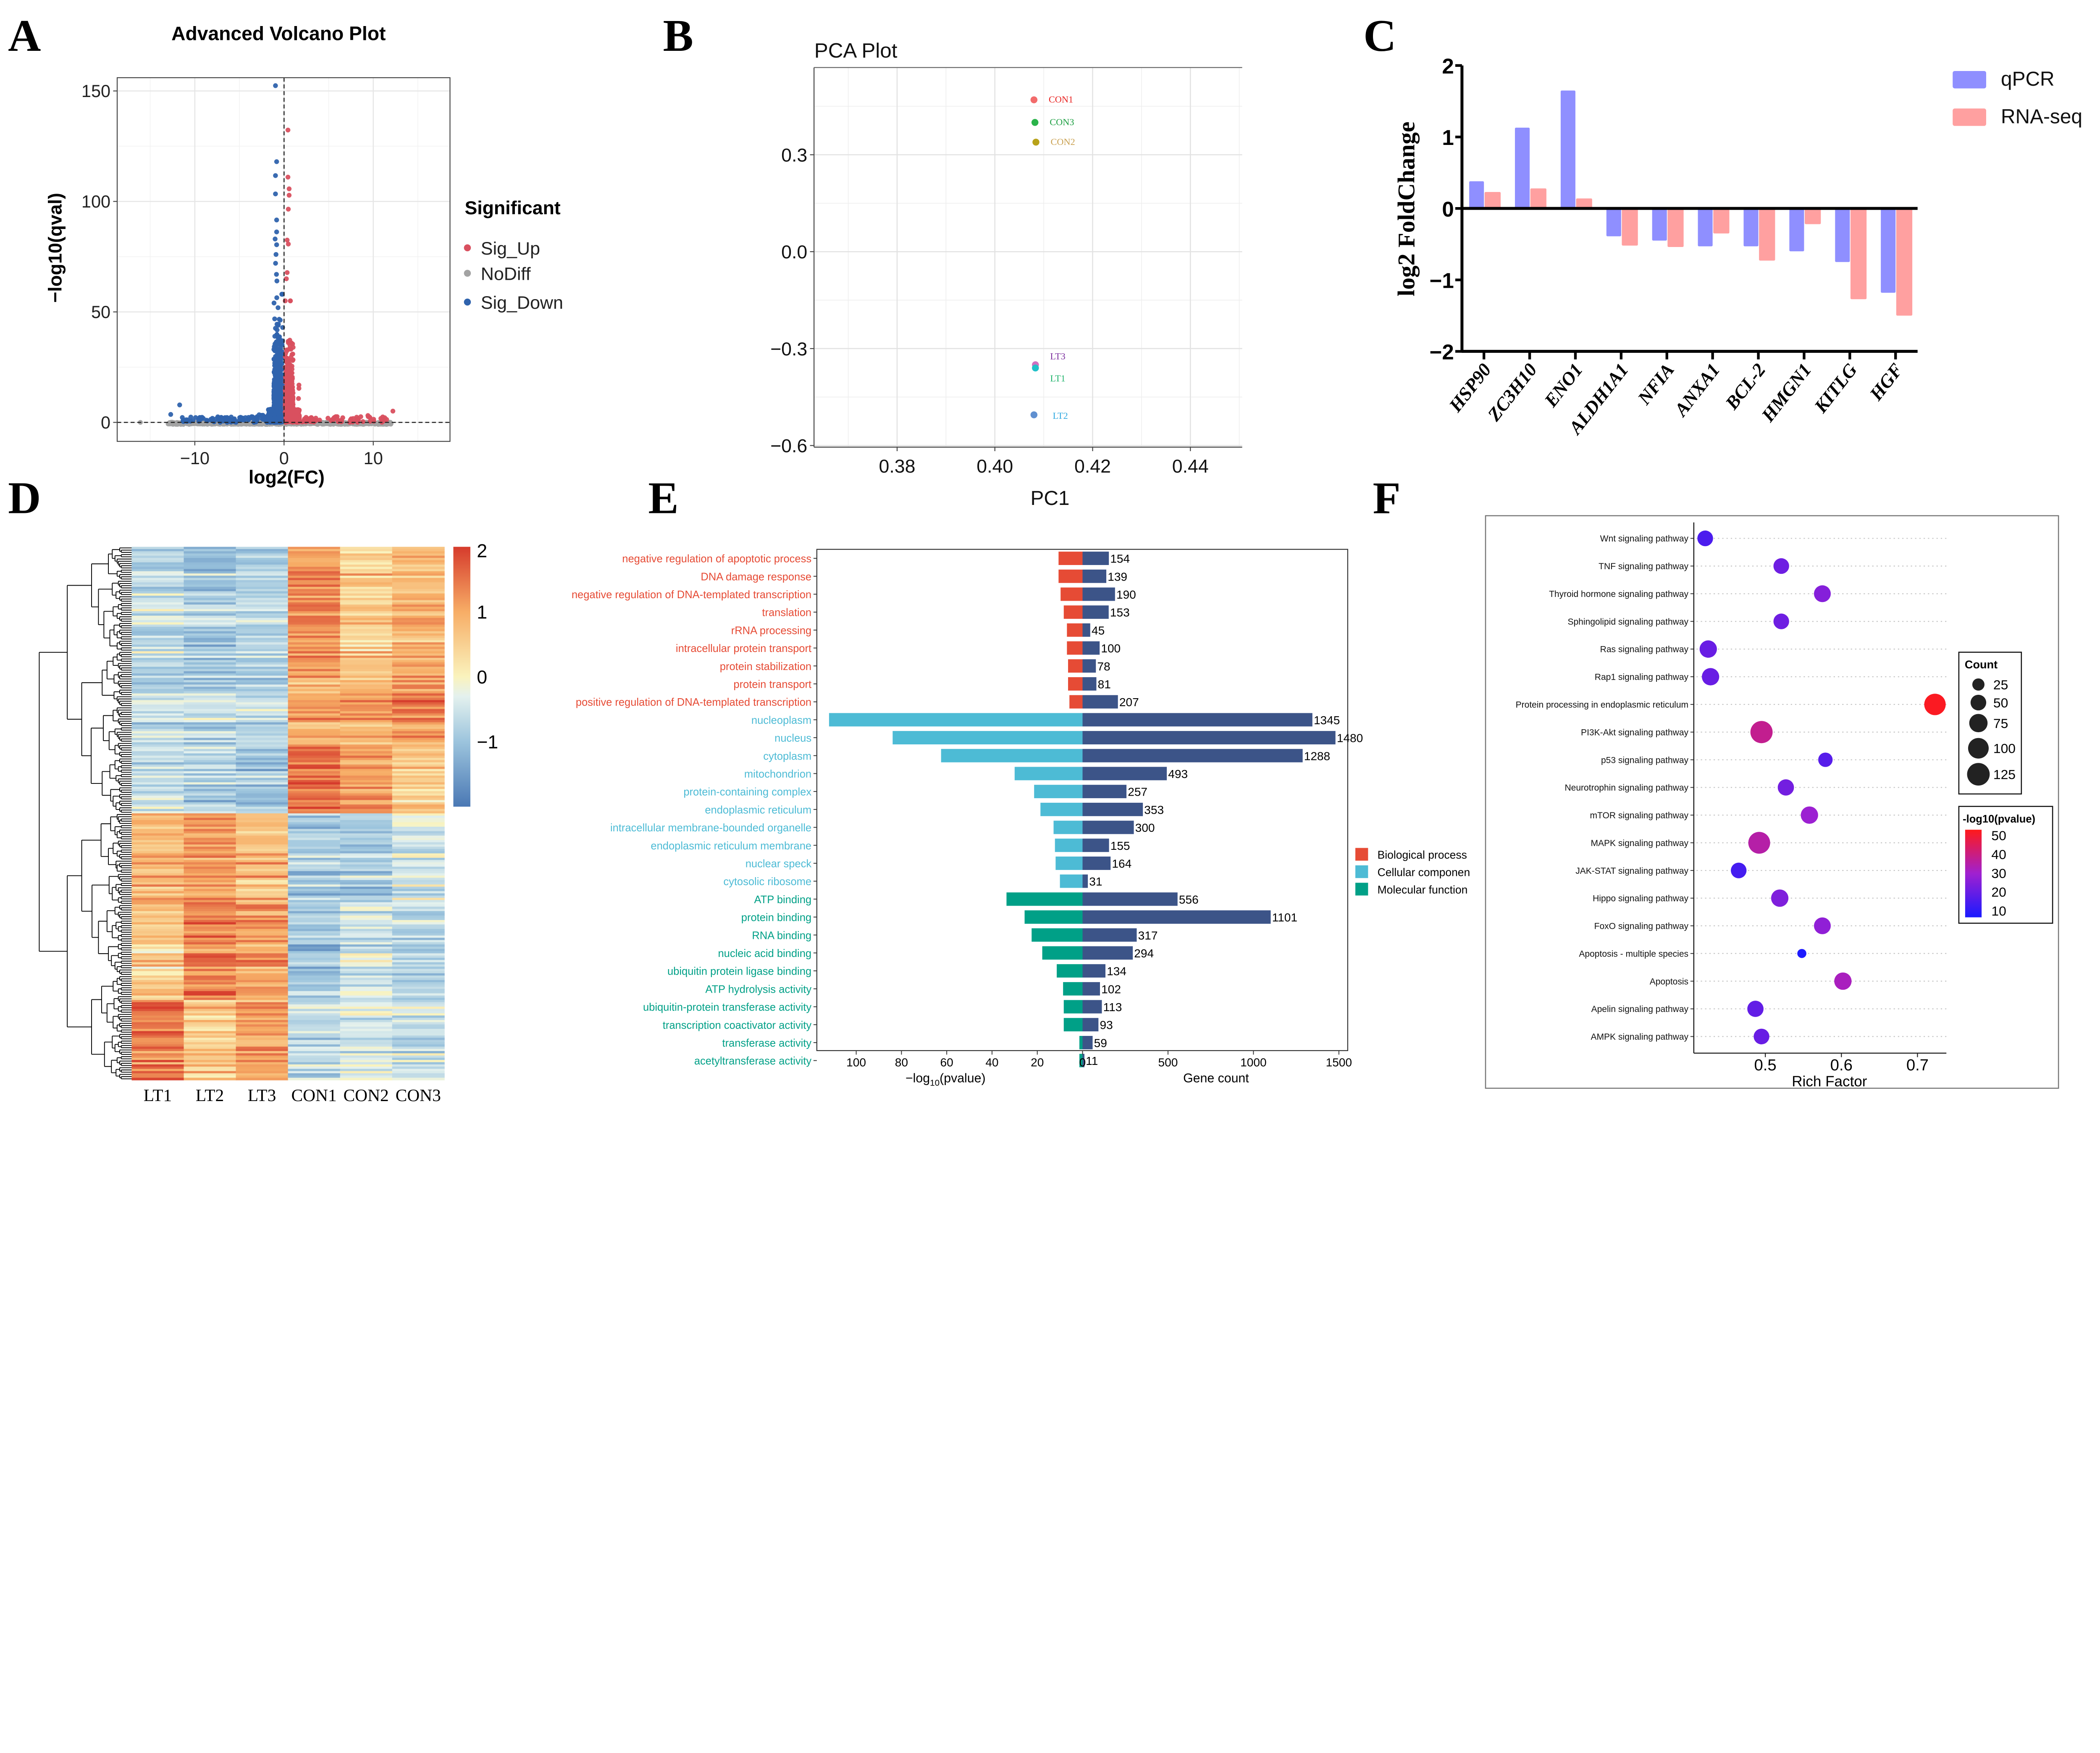  Describe the element at coordinates (766, 1043) in the screenshot. I see `term-label: transferase activity` at that location.